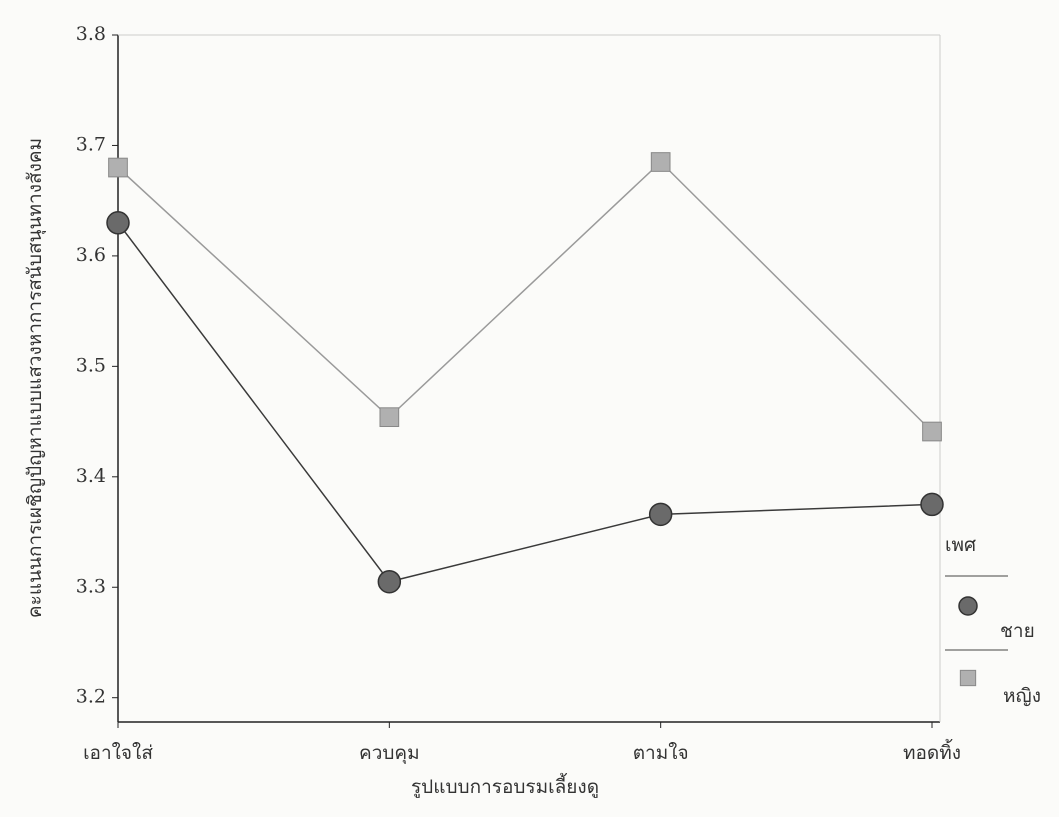  What do you see at coordinates (91, 144) in the screenshot?
I see `y-tick-label: 3.7` at bounding box center [91, 144].